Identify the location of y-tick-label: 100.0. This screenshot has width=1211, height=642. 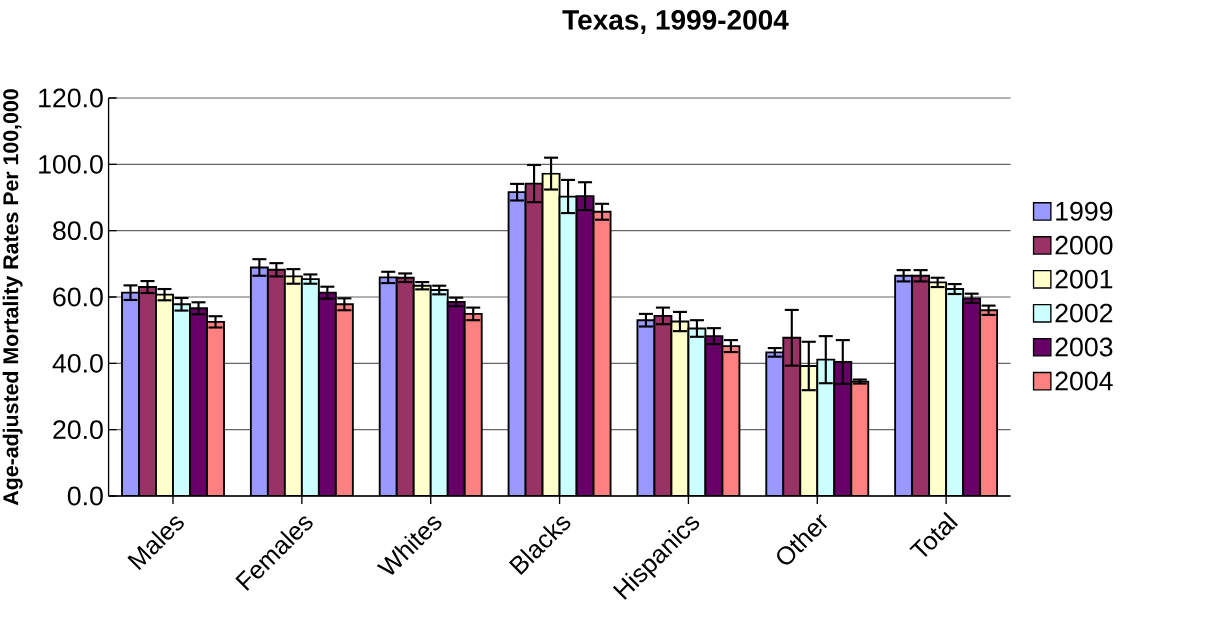
(71, 164).